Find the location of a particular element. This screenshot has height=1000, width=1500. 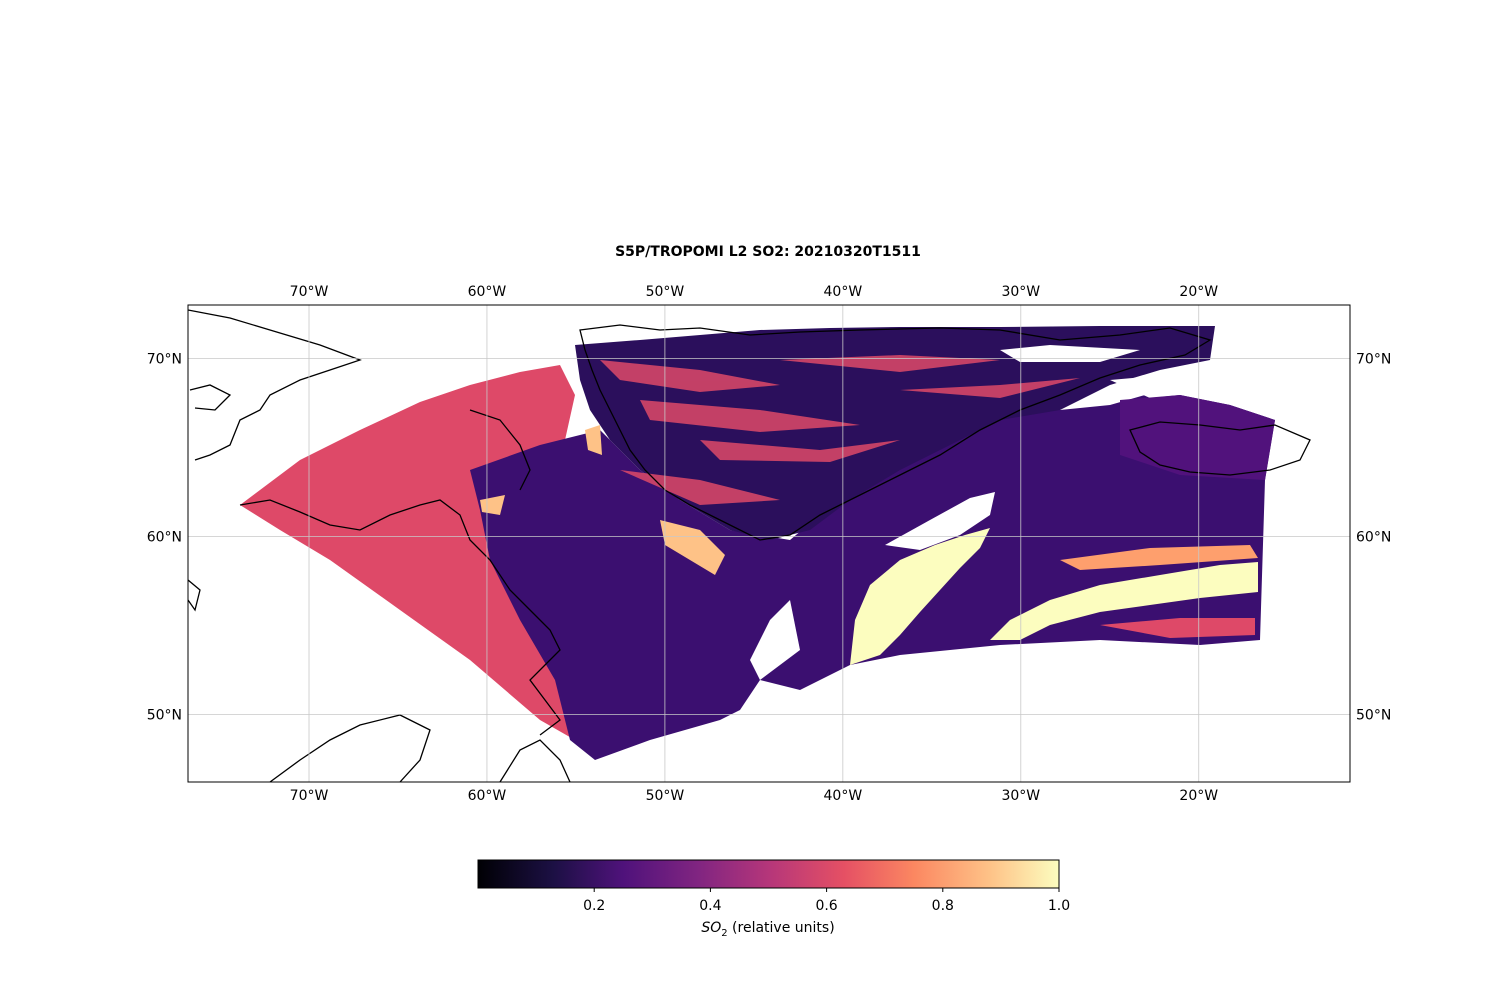

colorbar-ticks: 0.2 0.4 0.6 0.8 1.0 is located at coordinates (826, 901).